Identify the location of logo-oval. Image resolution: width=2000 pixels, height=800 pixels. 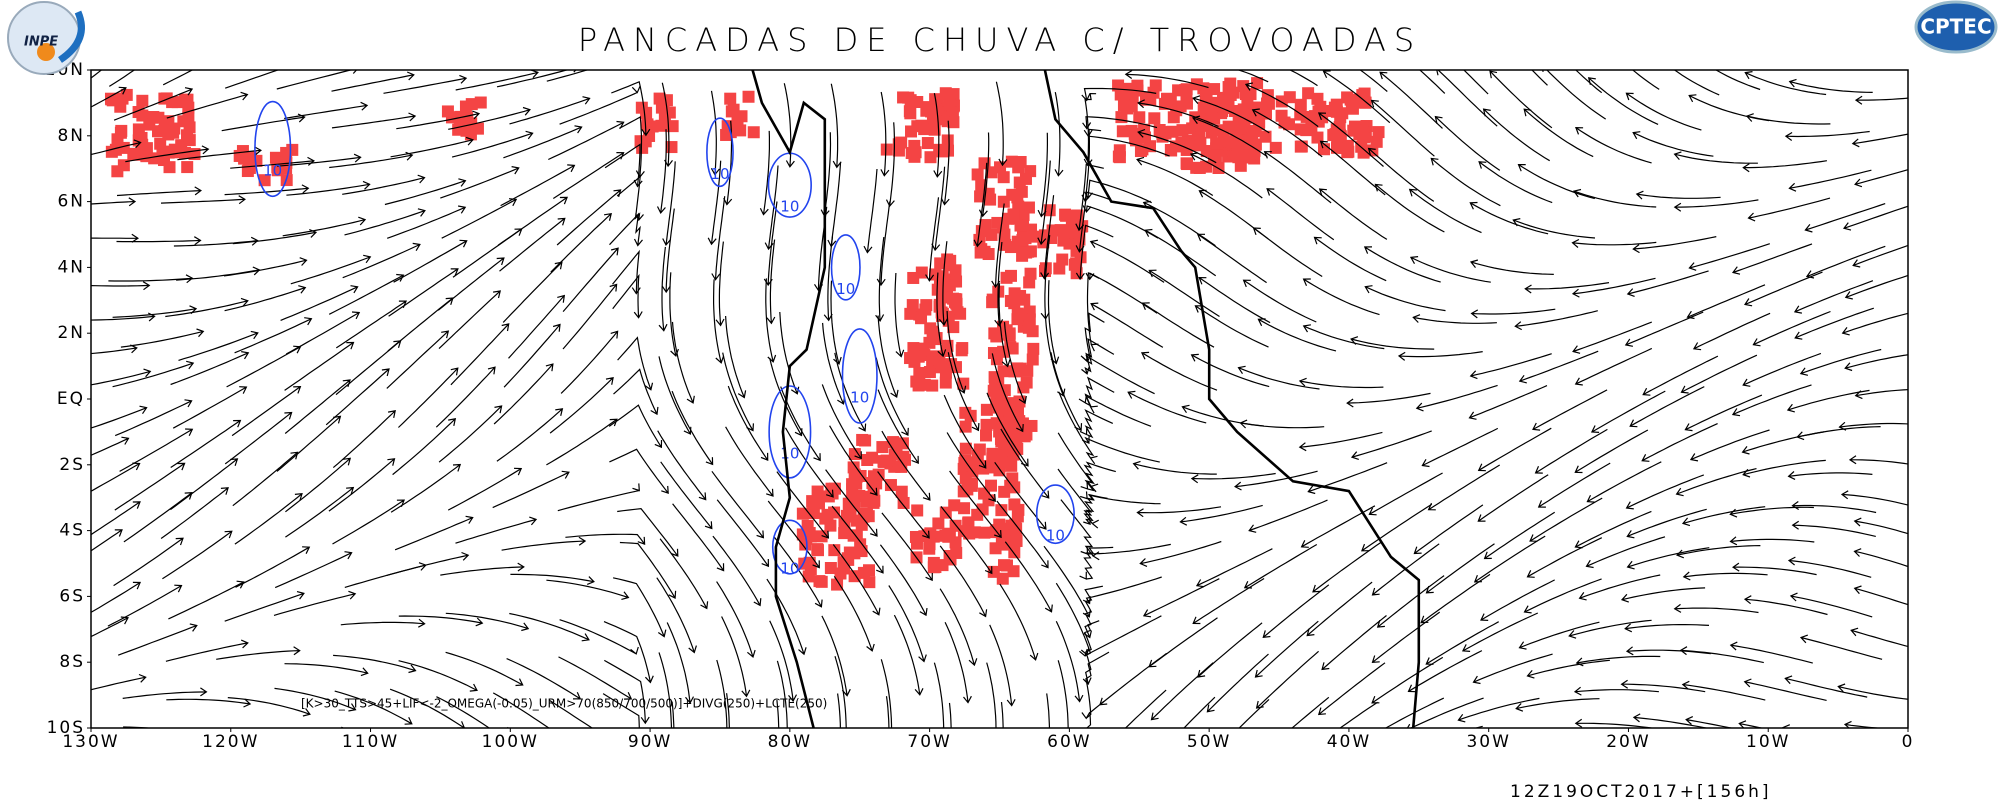
(1956, 27).